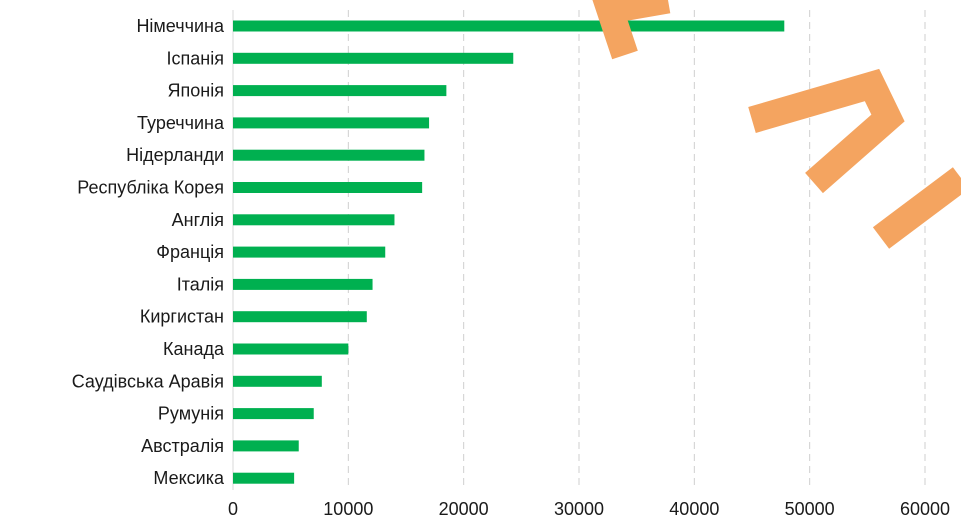  I want to click on category-label: Італія, so click(200, 284).